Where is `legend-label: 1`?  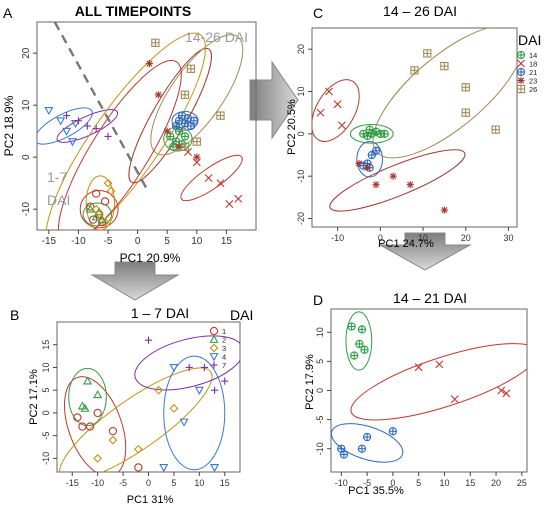 legend-label: 1 is located at coordinates (224, 331).